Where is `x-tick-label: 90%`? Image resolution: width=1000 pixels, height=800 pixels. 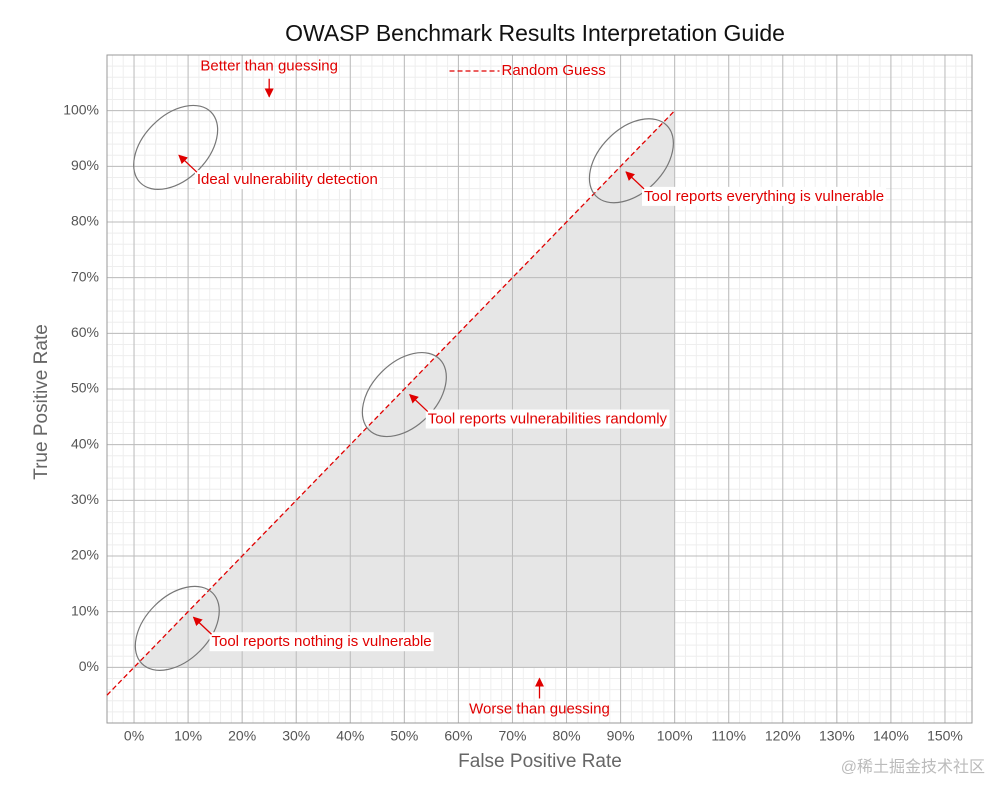
x-tick-label: 90% is located at coordinates (621, 736).